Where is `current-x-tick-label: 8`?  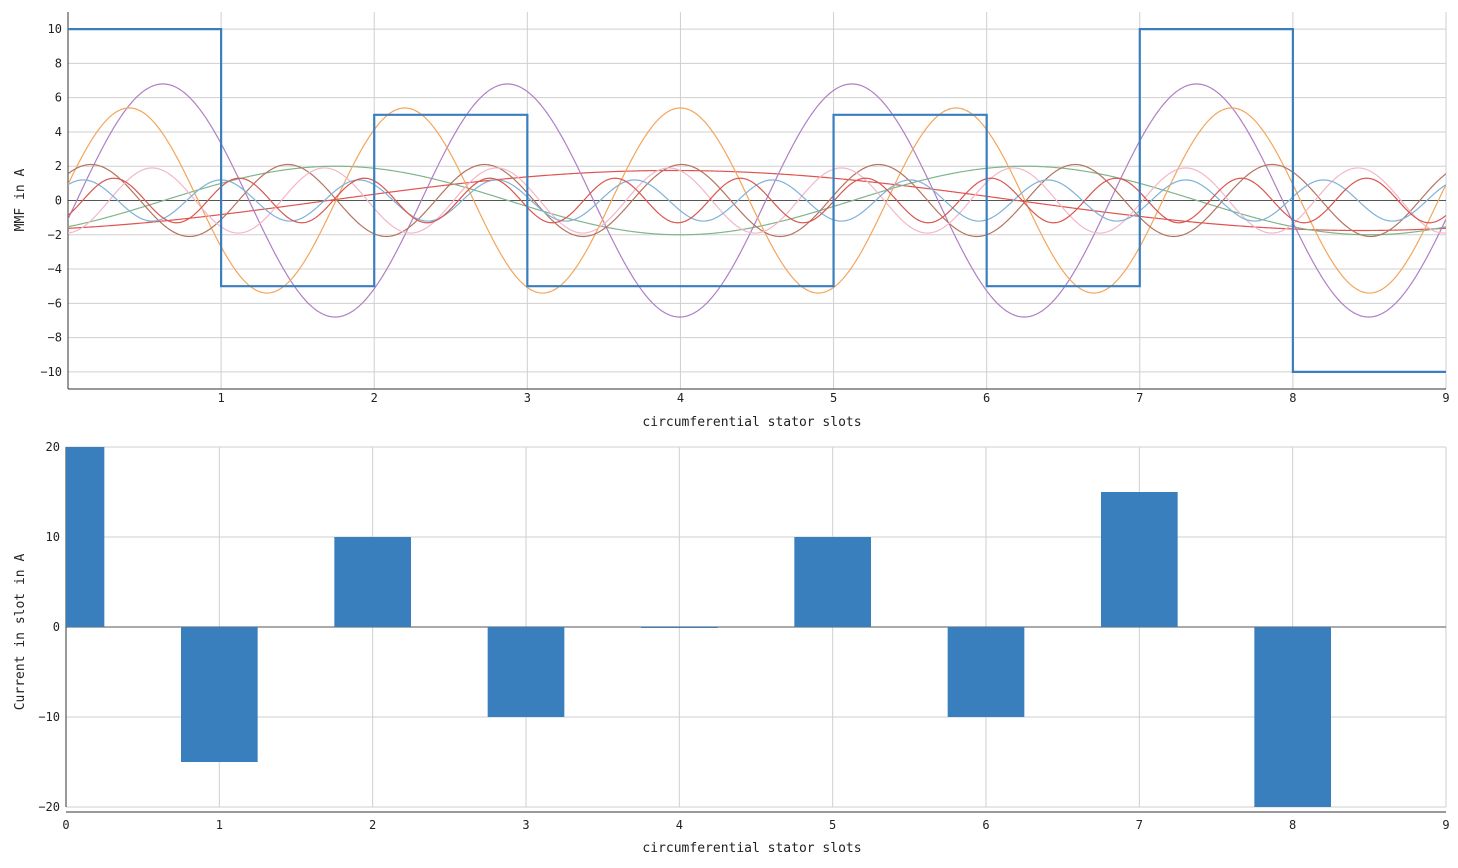 current-x-tick-label: 8 is located at coordinates (1292, 825).